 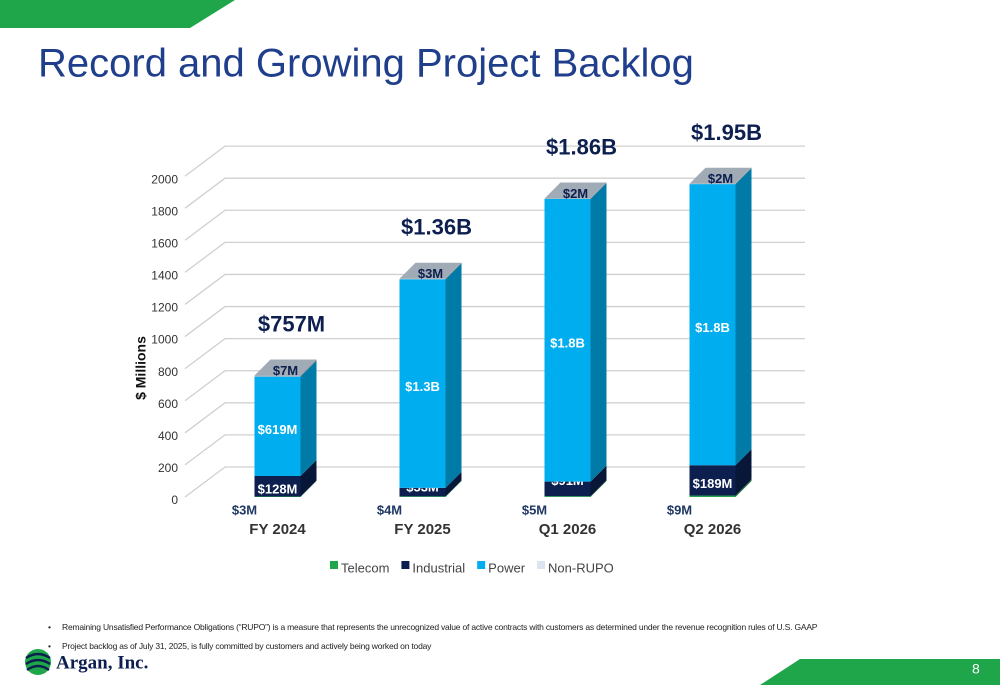 What do you see at coordinates (168, 404) in the screenshot?
I see `y-tick-label: 600` at bounding box center [168, 404].